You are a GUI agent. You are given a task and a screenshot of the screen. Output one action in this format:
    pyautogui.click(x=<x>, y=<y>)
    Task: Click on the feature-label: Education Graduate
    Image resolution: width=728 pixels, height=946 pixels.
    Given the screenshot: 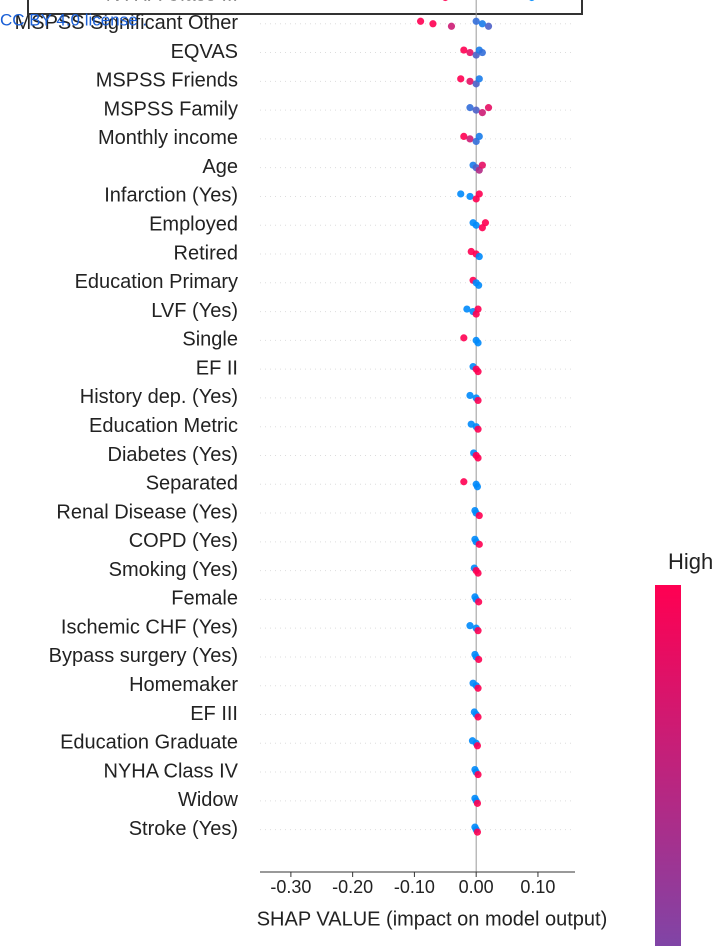 What is the action you would take?
    pyautogui.click(x=149, y=743)
    